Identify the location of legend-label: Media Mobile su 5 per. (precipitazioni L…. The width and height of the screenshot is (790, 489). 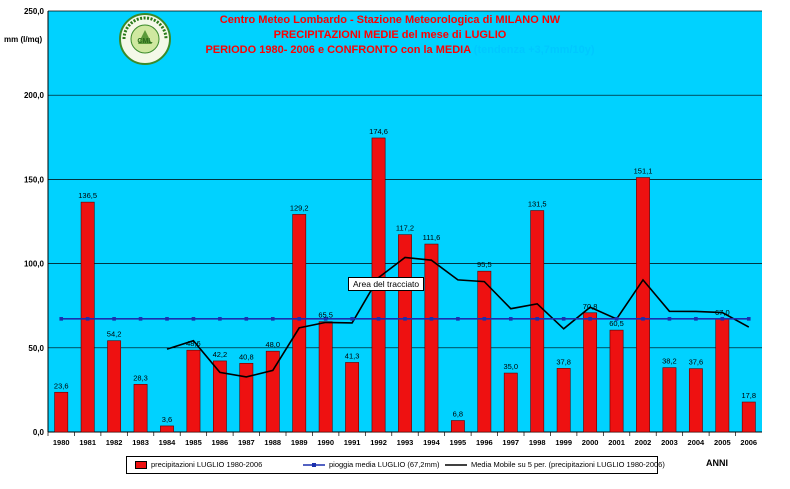
(568, 464).